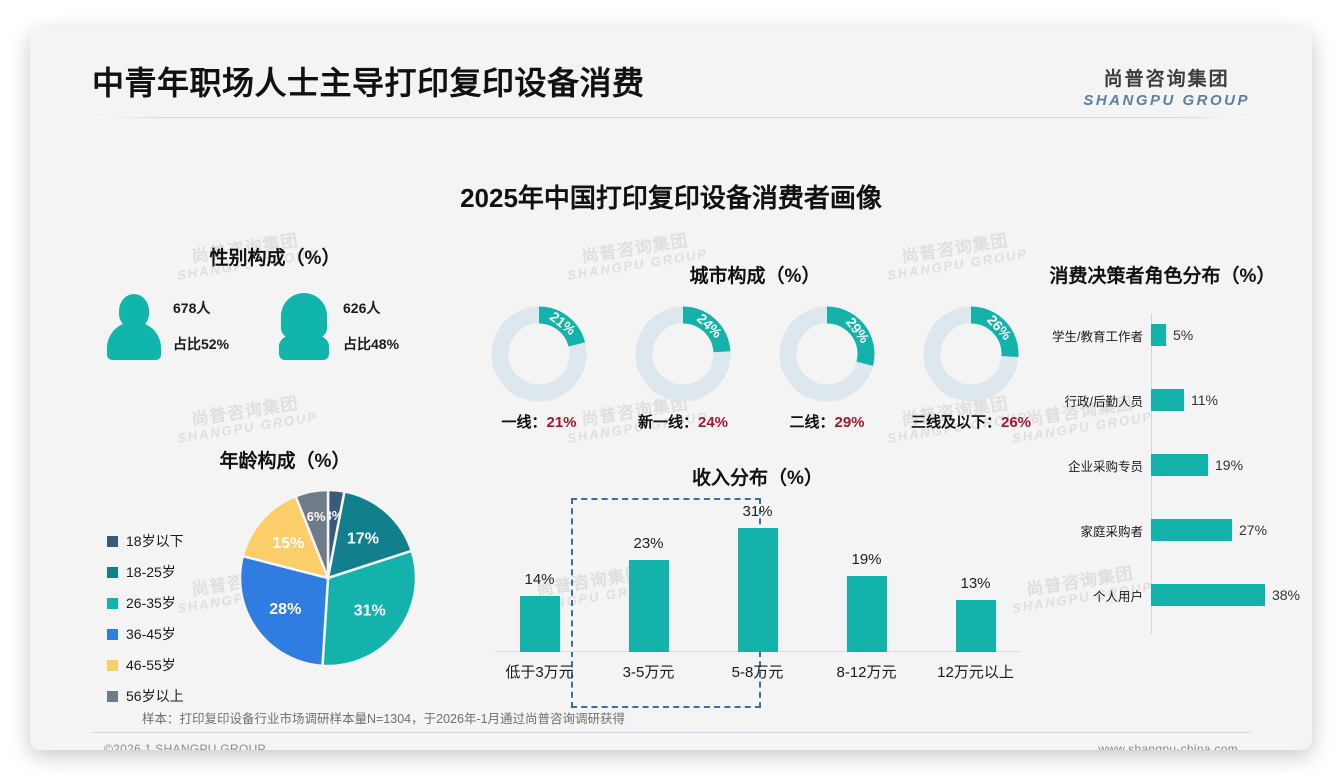 The width and height of the screenshot is (1340, 780). I want to click on income-bar-value: 14%, so click(539, 579).